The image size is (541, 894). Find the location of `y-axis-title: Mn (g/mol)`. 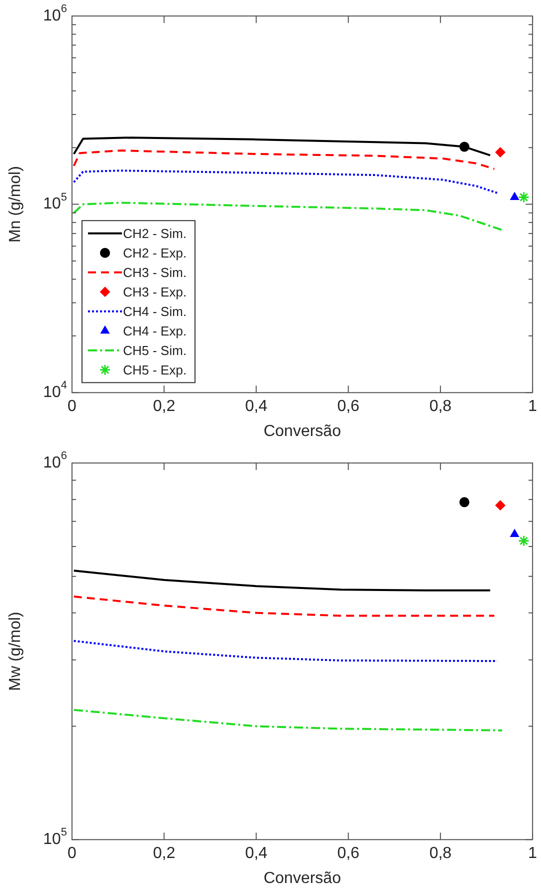

y-axis-title: Mn (g/mol) is located at coordinates (15, 204).